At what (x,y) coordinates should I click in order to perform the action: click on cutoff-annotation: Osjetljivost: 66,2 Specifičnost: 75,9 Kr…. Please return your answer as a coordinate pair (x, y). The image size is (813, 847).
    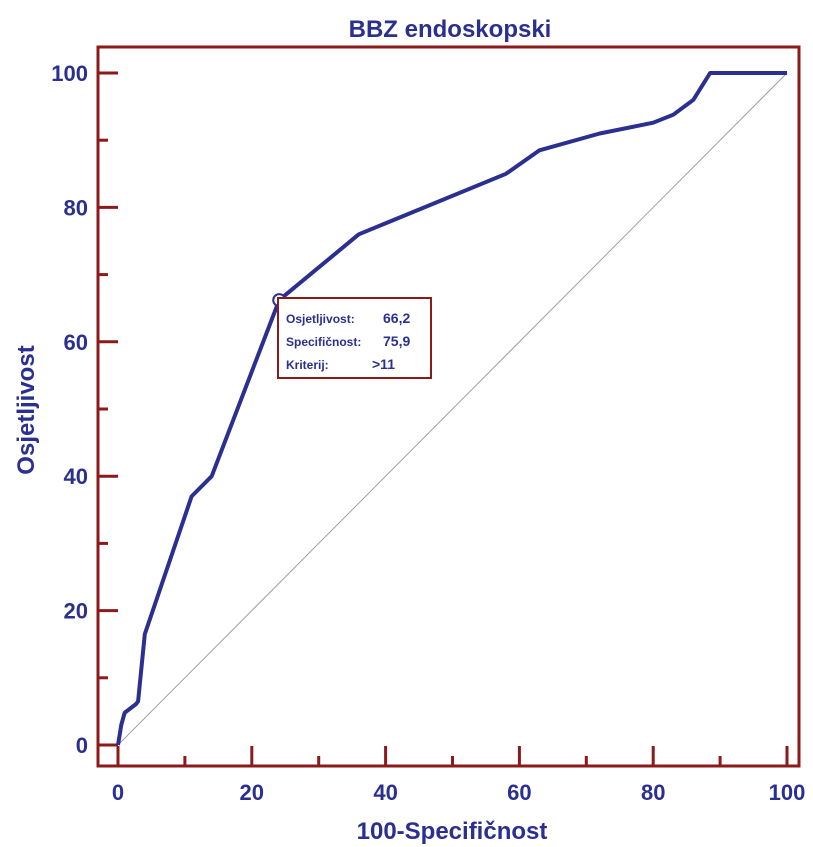
    Looking at the image, I should click on (354, 338).